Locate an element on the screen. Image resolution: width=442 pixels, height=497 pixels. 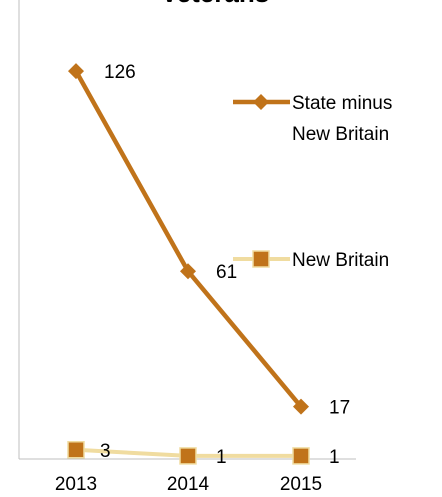
series-1: 3 1 1 is located at coordinates (203, 454).